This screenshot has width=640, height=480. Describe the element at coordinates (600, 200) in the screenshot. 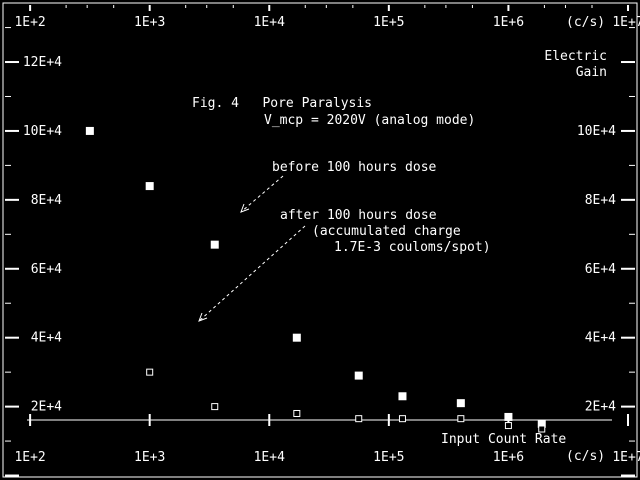

I see `y-tick-label-right: 8E+4` at that location.